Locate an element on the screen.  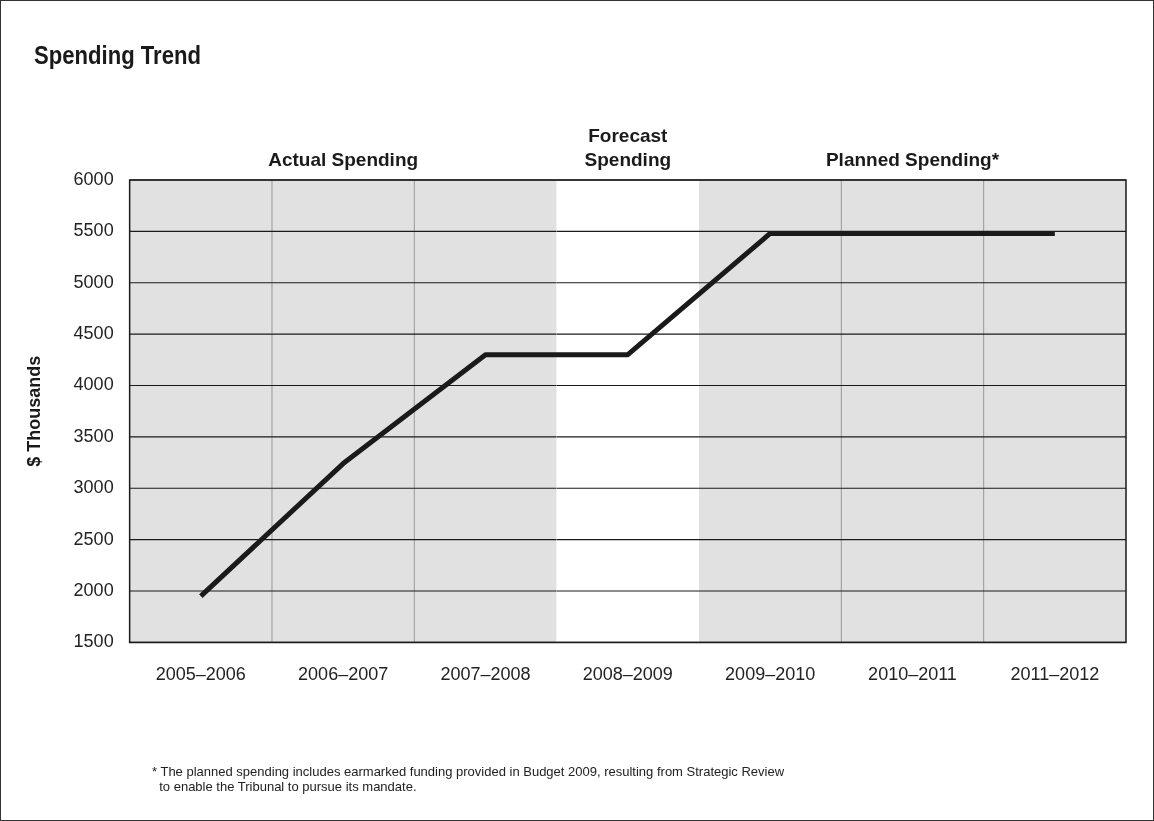
y-tick-label: 2500 is located at coordinates (93, 538).